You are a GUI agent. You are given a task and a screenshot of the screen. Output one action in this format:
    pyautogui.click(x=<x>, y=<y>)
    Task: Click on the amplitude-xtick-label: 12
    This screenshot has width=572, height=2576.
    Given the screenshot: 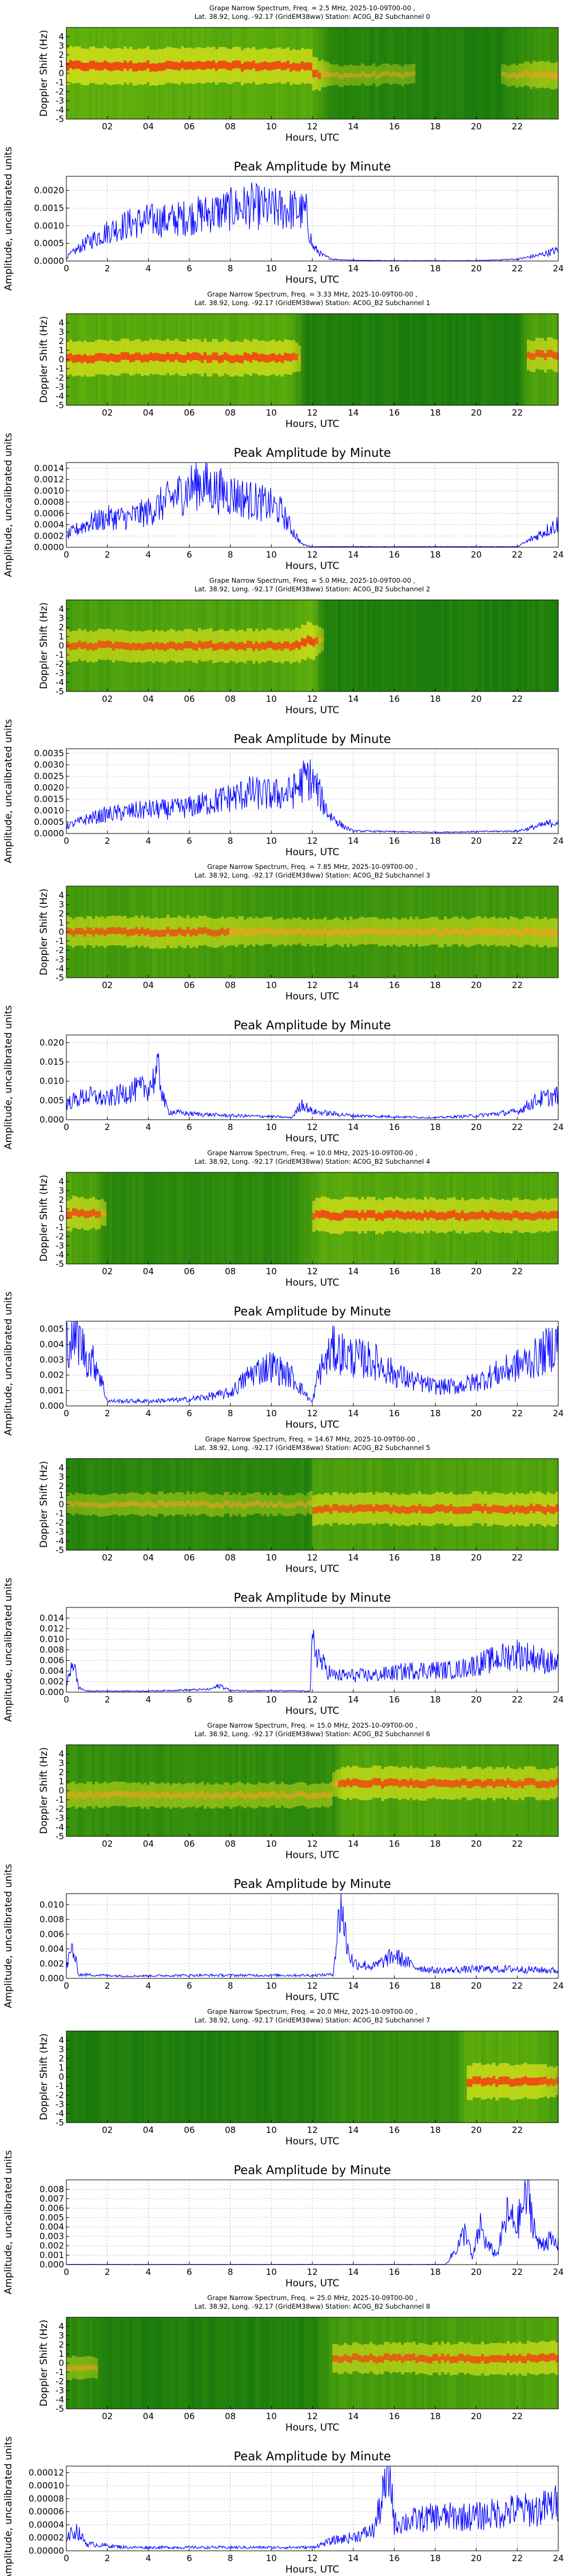 What is the action you would take?
    pyautogui.click(x=312, y=841)
    